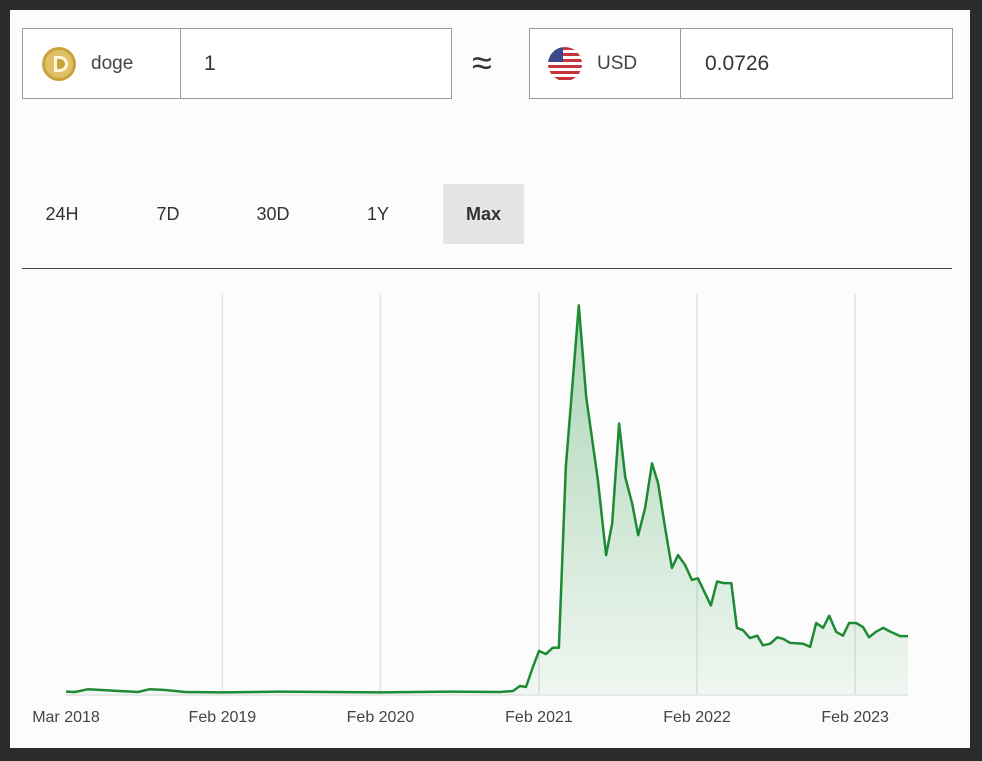 This screenshot has height=761, width=982. I want to click on to-currency-label: USD, so click(617, 63).